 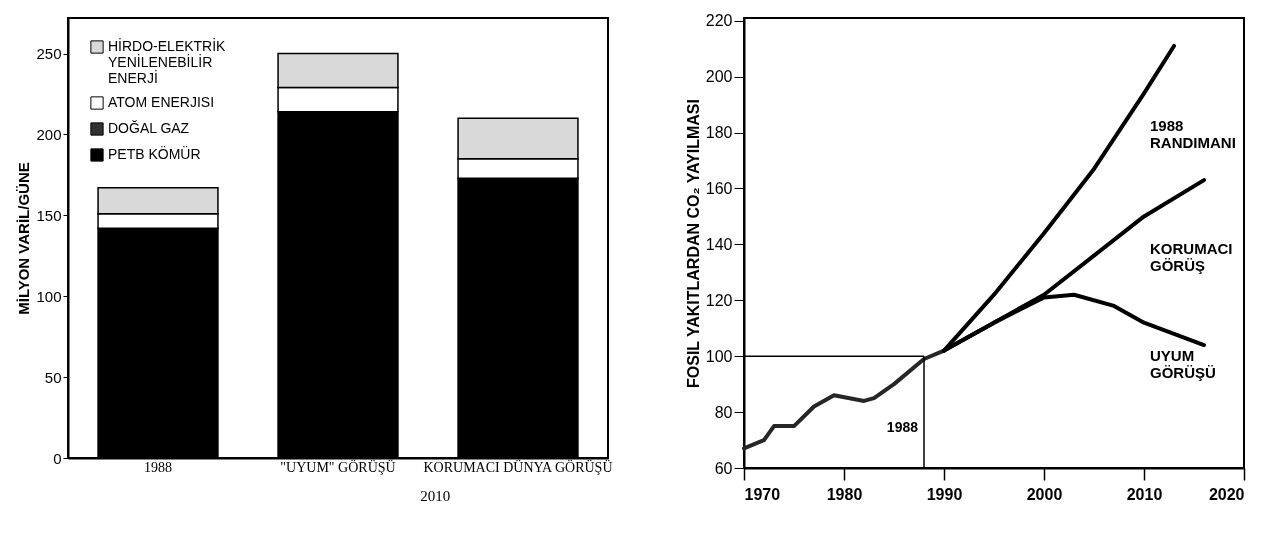 I want to click on x-tick-label: 2000, so click(x=1044, y=494).